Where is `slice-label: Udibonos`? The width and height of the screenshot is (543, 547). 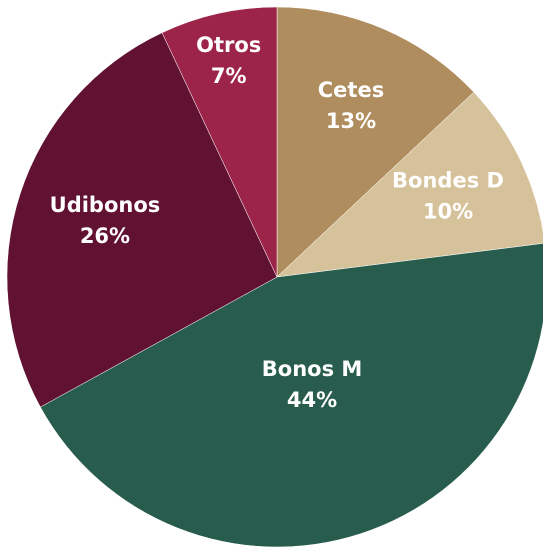 slice-label: Udibonos is located at coordinates (105, 205).